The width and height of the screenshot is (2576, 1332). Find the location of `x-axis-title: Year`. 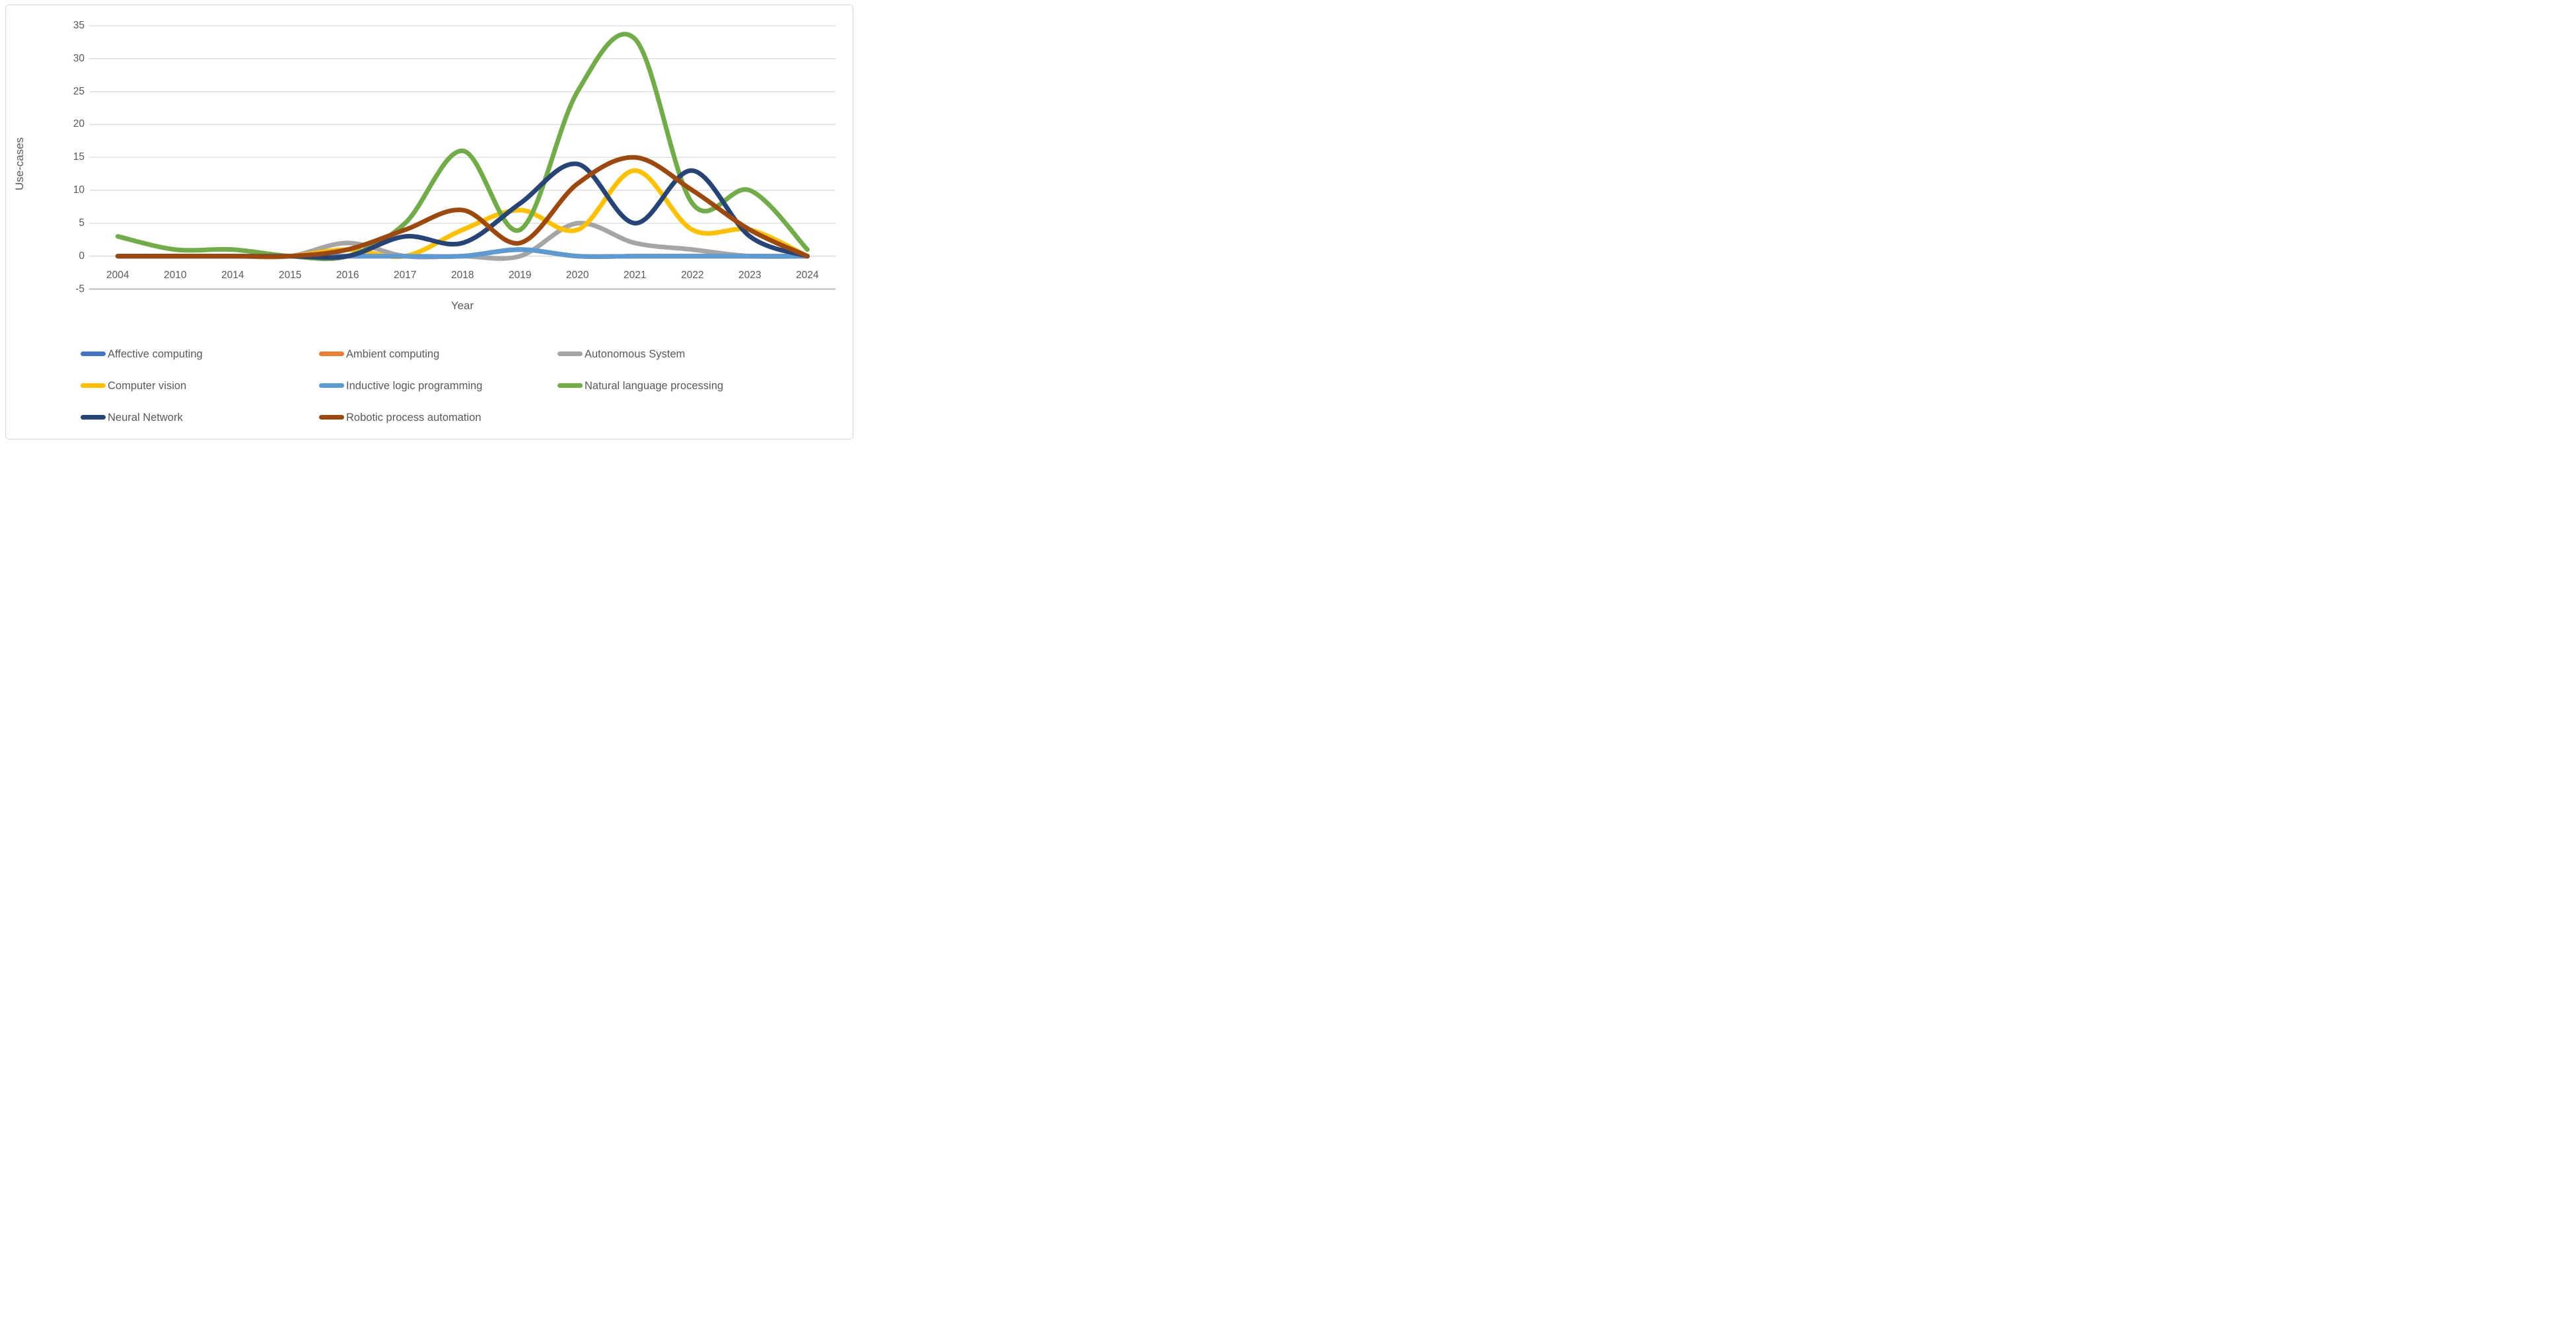

x-axis-title: Year is located at coordinates (462, 305).